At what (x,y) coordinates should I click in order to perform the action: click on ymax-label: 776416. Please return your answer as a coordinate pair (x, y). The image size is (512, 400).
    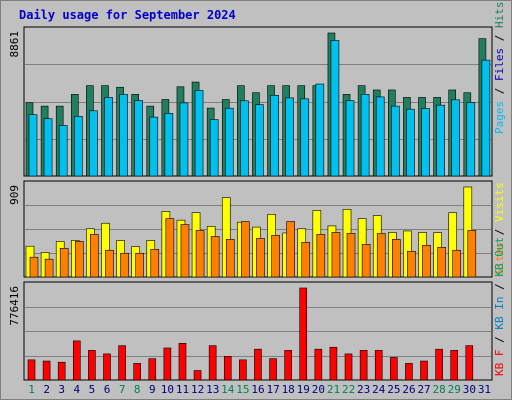
    Looking at the image, I should click on (14, 306).